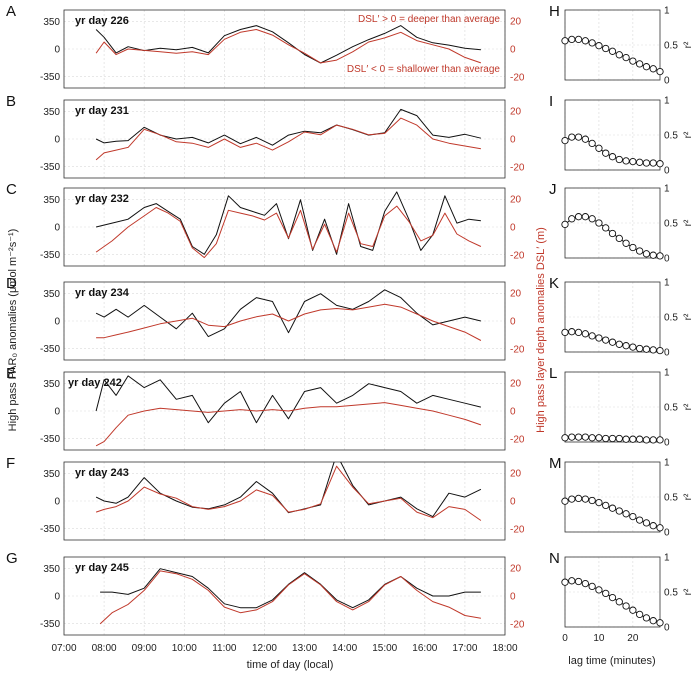  I want to click on r2-panel-M: 1 0.5 0 Mr², so click(621, 497).